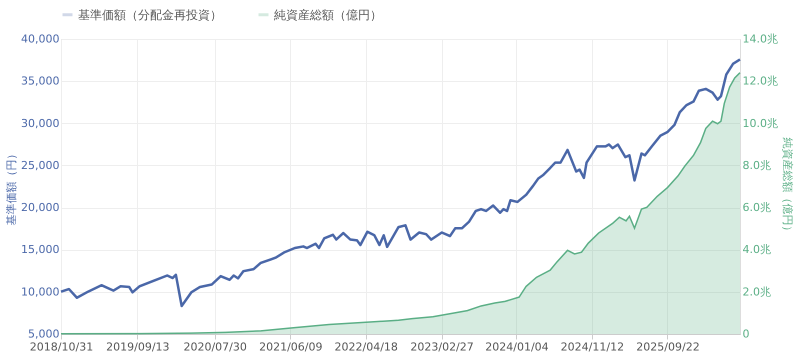 The width and height of the screenshot is (798, 357). What do you see at coordinates (760, 123) in the screenshot?
I see `y2-tick-label: 10.0兆` at bounding box center [760, 123].